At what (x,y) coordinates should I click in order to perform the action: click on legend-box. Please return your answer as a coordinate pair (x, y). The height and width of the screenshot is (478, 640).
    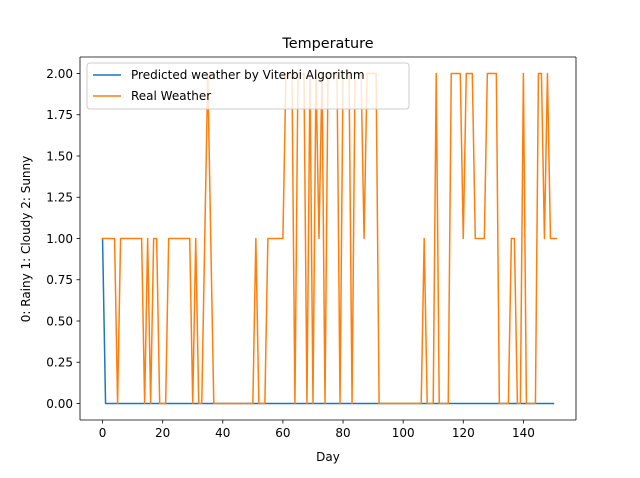
    Looking at the image, I should click on (248, 86).